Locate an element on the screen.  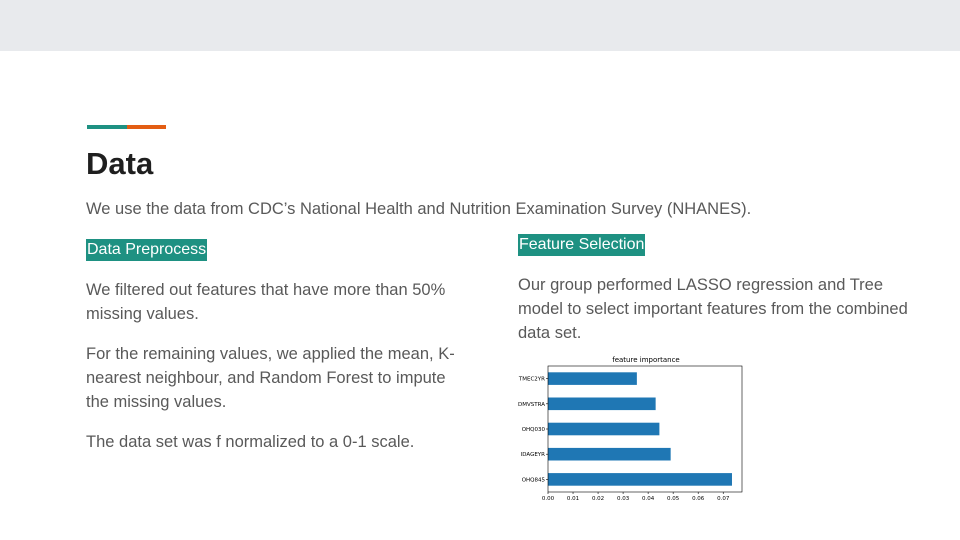
x-tick-label: 0.01 is located at coordinates (573, 499).